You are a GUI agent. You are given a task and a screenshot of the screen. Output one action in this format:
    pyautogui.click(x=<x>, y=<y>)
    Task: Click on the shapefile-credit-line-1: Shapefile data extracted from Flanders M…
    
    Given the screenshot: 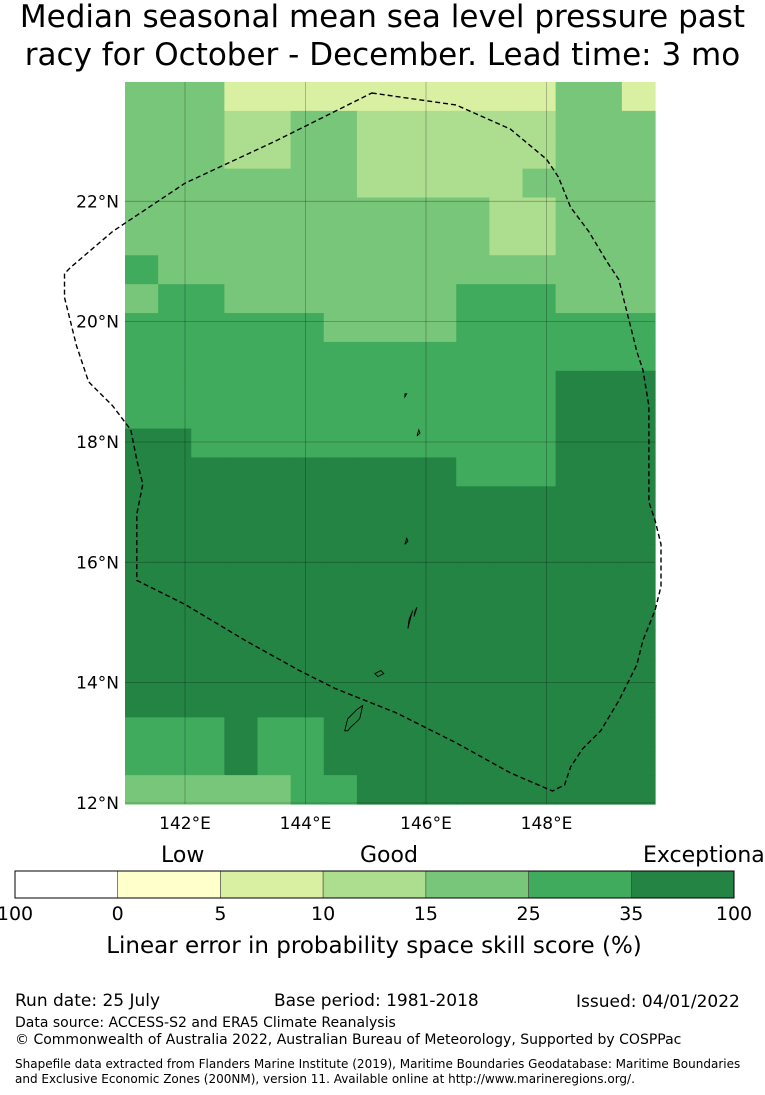 What is the action you would take?
    pyautogui.click(x=378, y=1064)
    